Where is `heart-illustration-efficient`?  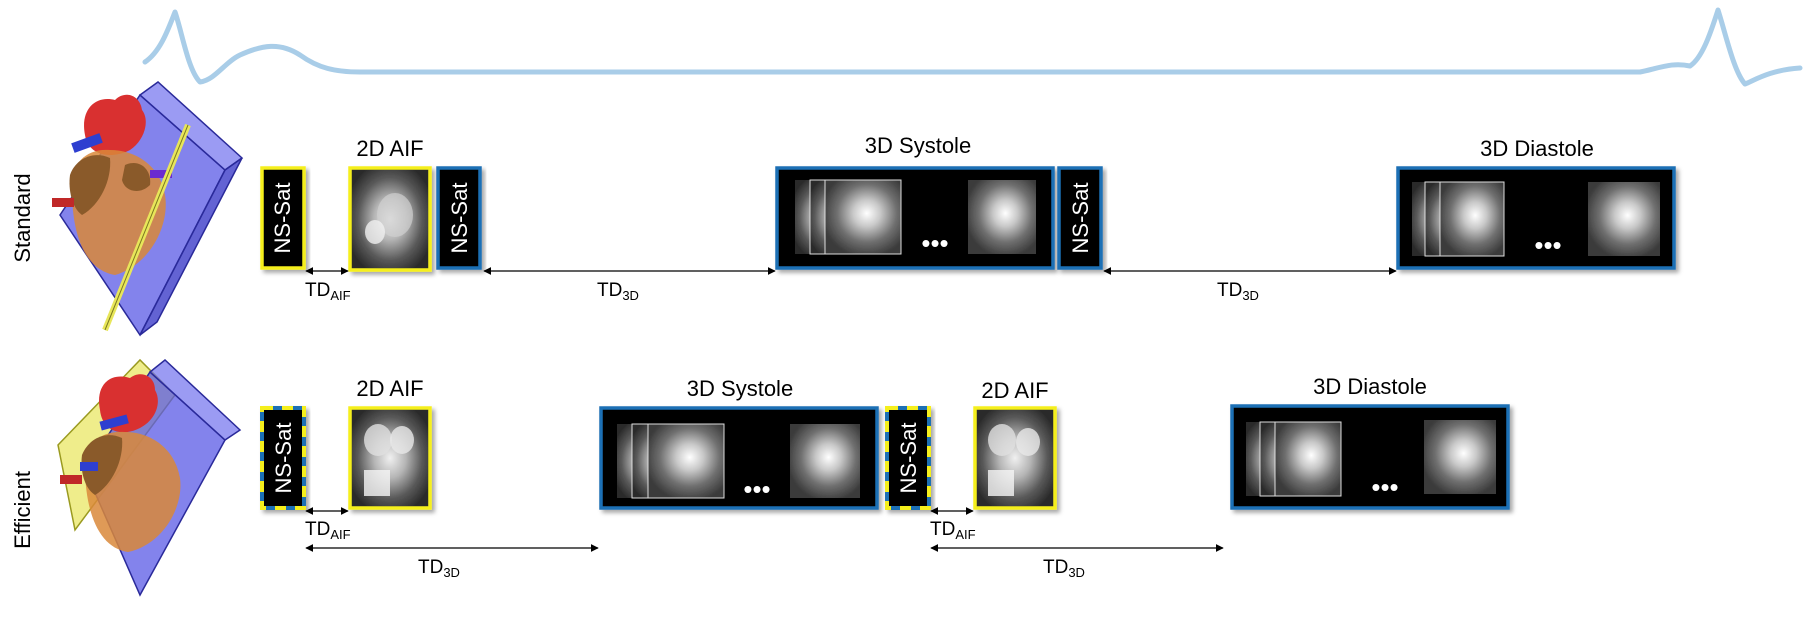
heart-illustration-efficient is located at coordinates (149, 477).